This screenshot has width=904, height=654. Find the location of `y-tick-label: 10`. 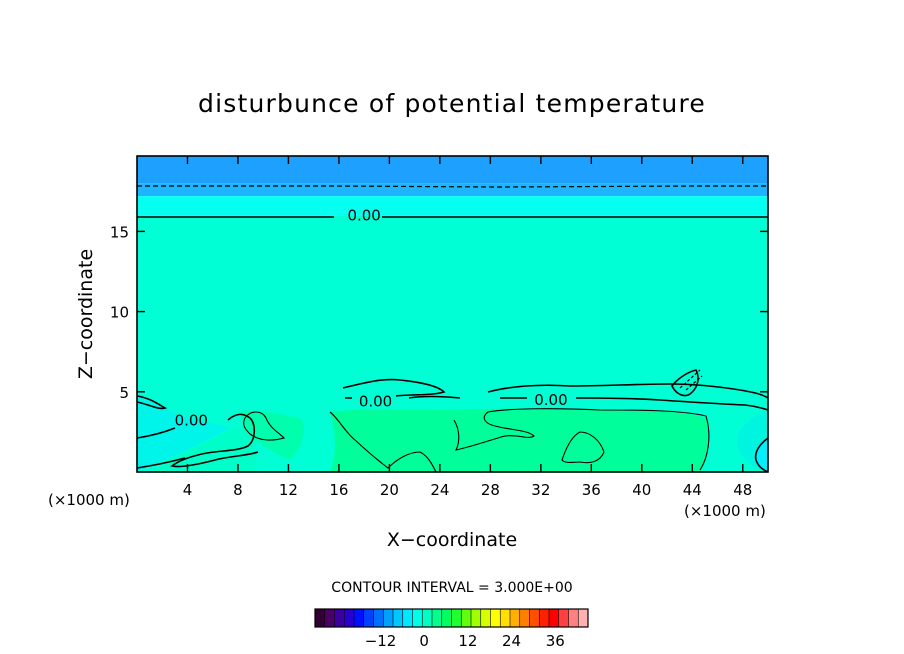

y-tick-label: 10 is located at coordinates (119, 313).